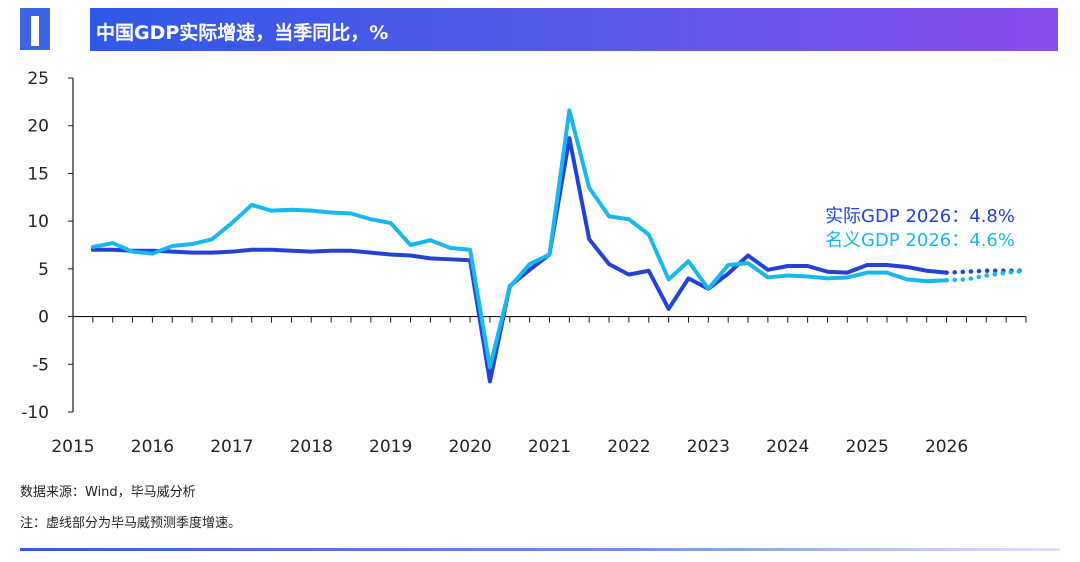  Describe the element at coordinates (986, 271) in the screenshot. I see `series-forecast-real` at that location.